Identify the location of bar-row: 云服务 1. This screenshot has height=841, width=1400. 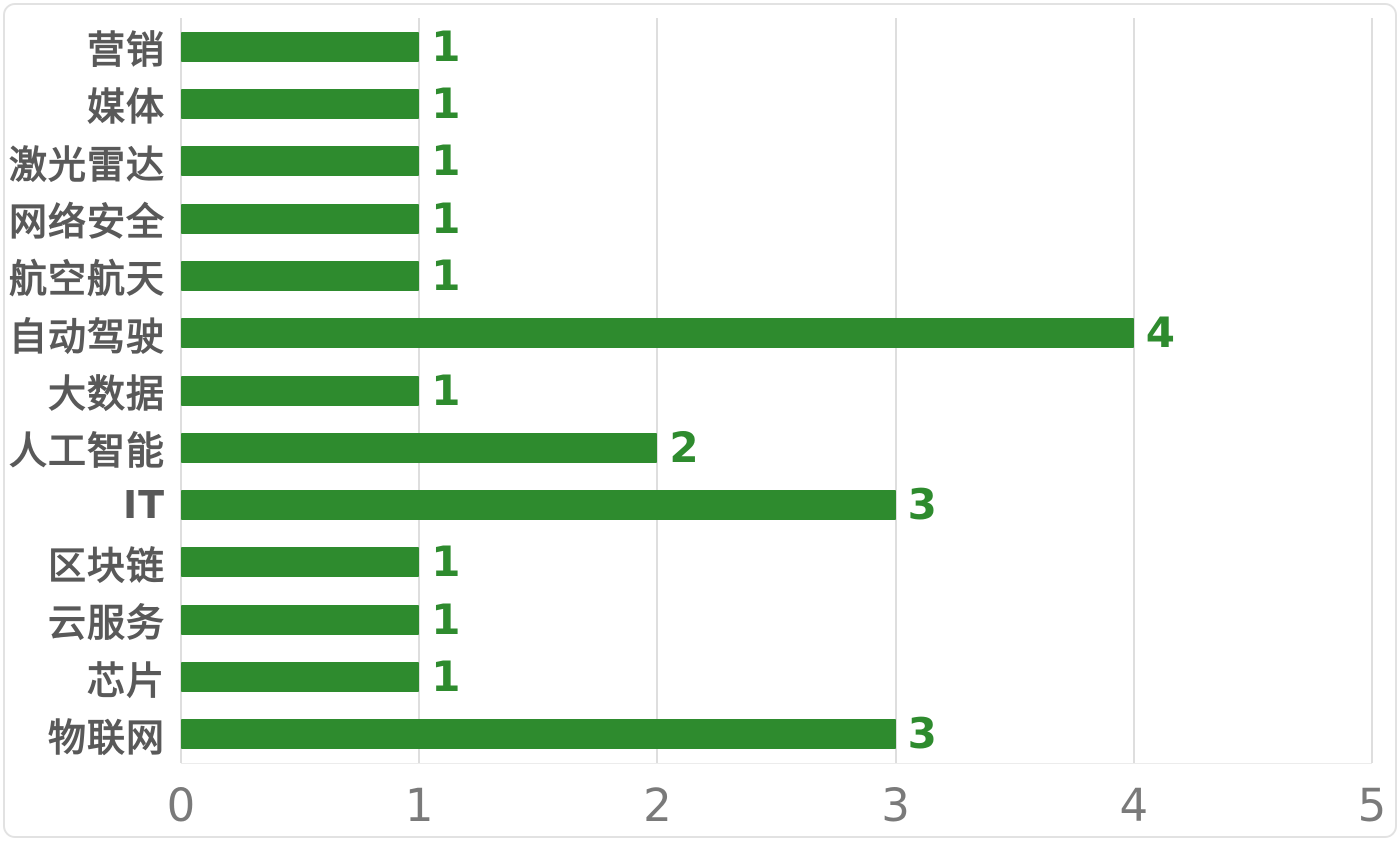
(686, 619).